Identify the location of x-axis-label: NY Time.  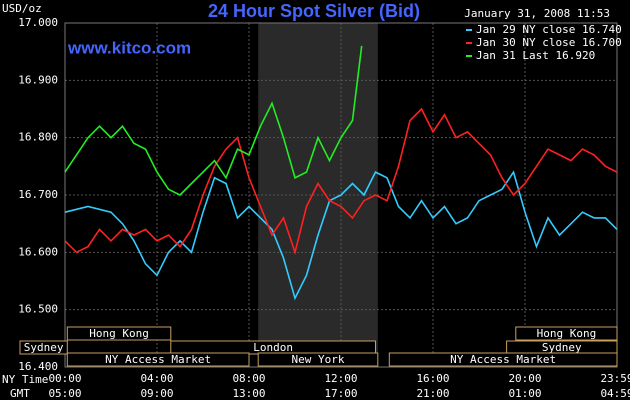
(25, 379).